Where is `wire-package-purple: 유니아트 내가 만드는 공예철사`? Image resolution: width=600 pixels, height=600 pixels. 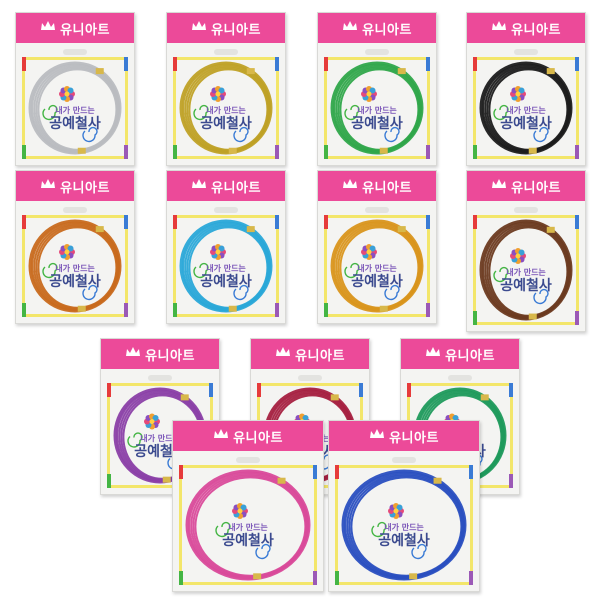
wire-package-purple: 유니아트 내가 만드는 공예철사 is located at coordinates (160, 416).